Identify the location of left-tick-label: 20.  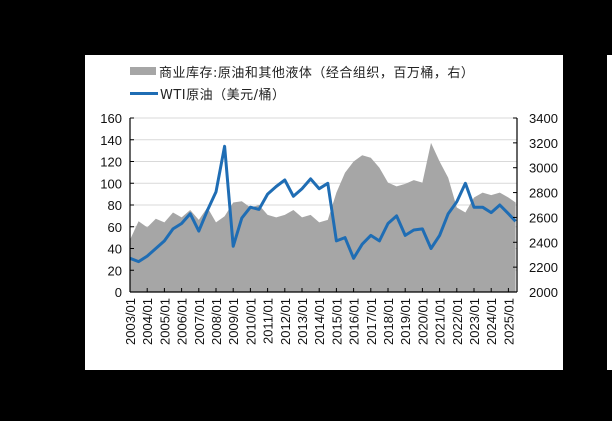
(115, 270).